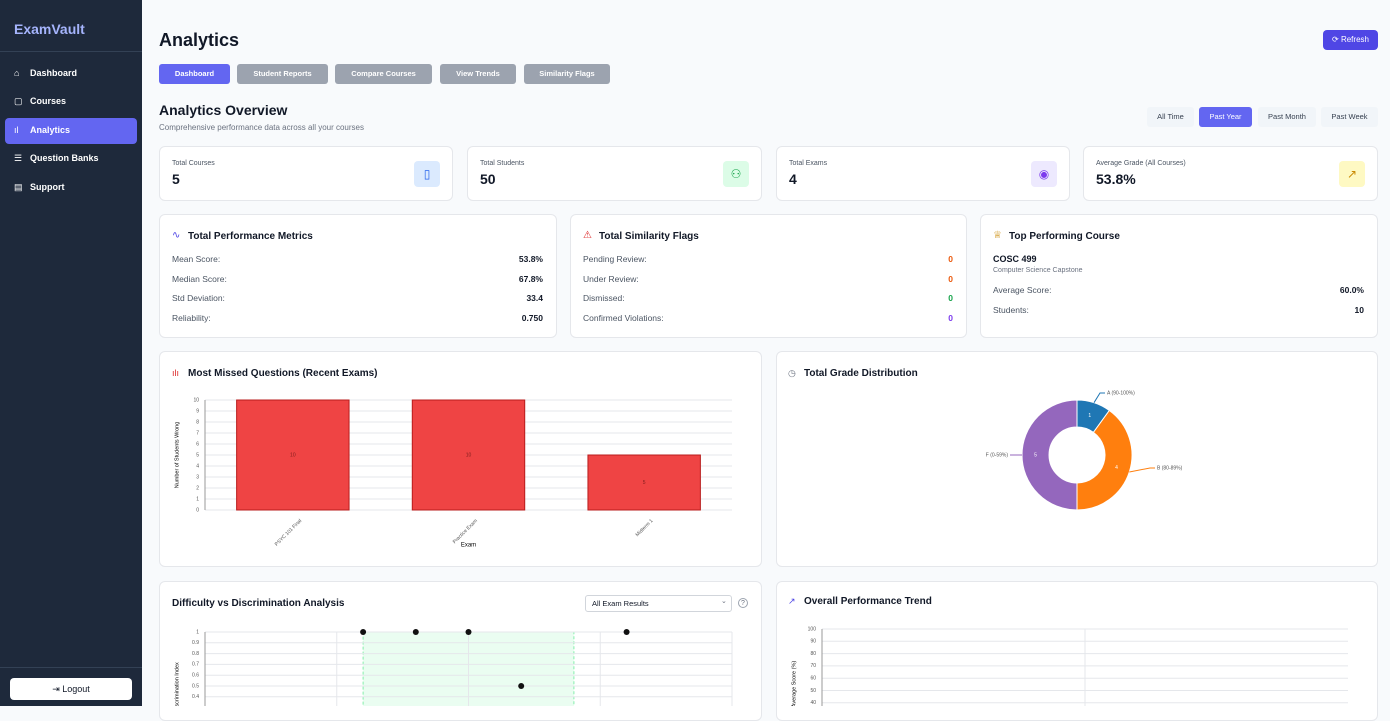 This screenshot has height=721, width=1390. What do you see at coordinates (194, 74) in the screenshot?
I see `tab: Dashboard` at bounding box center [194, 74].